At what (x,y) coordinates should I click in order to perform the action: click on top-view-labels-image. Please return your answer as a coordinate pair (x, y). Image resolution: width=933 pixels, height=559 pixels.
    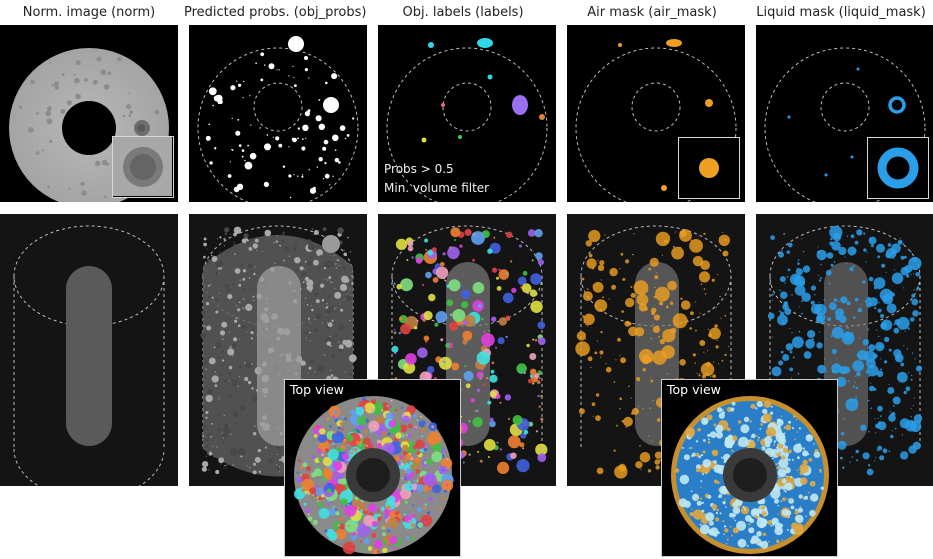
    Looking at the image, I should click on (374, 475).